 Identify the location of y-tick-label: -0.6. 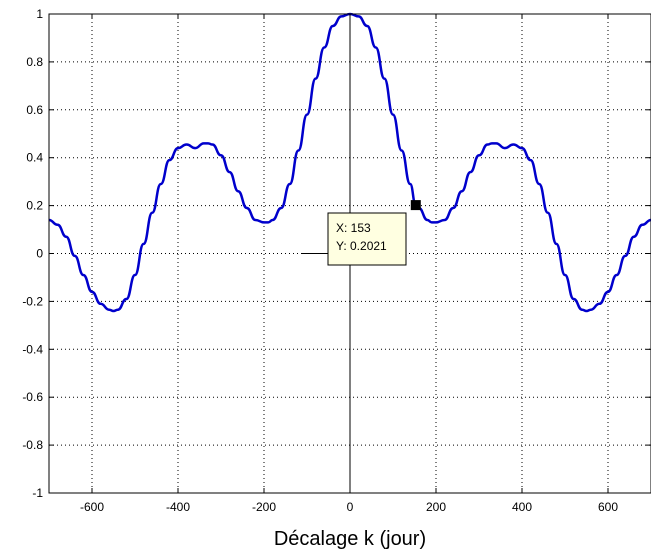
(32, 397).